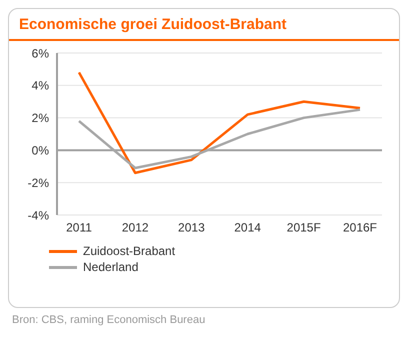  Describe the element at coordinates (41, 118) in the screenshot. I see `y-tick-label: 2%` at that location.